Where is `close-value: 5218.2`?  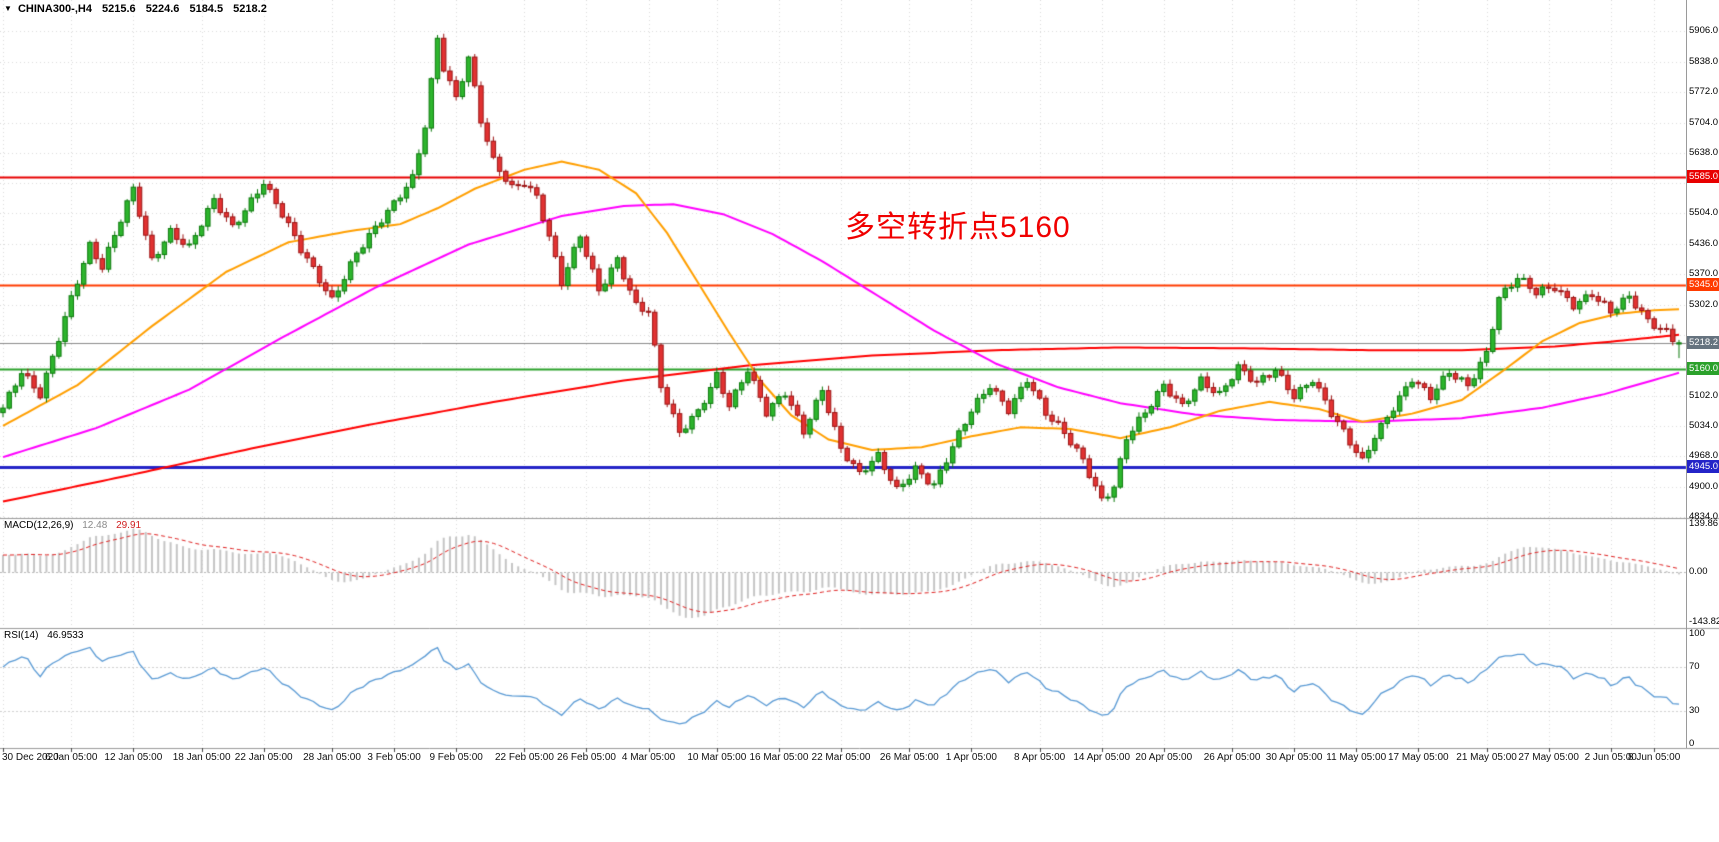 close-value: 5218.2 is located at coordinates (250, 9).